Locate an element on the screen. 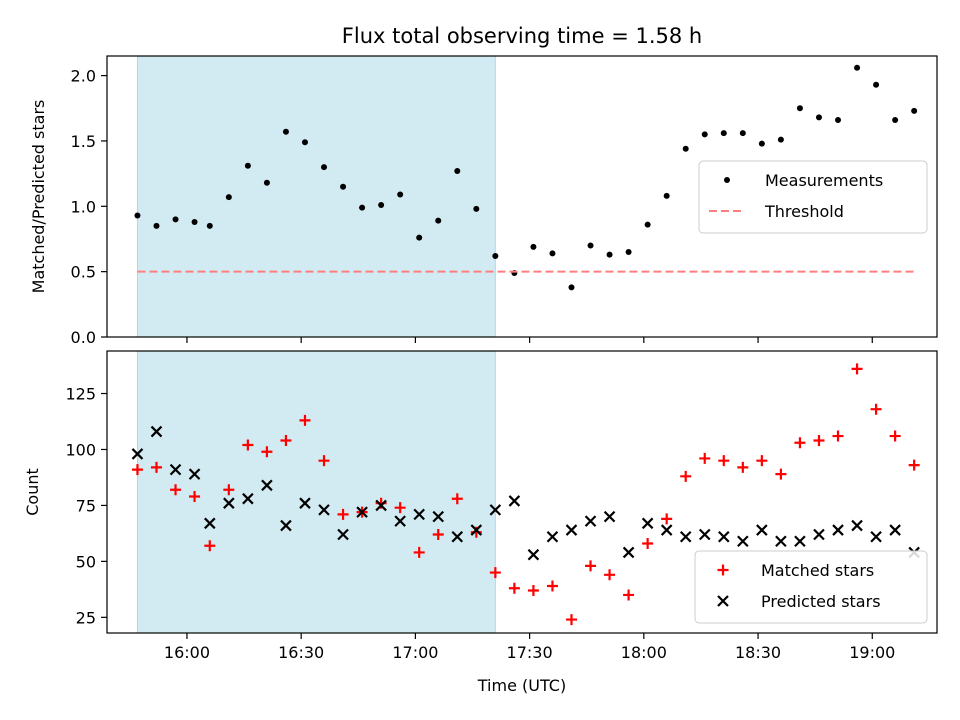 The height and width of the screenshot is (720, 960). y-tick-label: 1.5 is located at coordinates (83, 141).